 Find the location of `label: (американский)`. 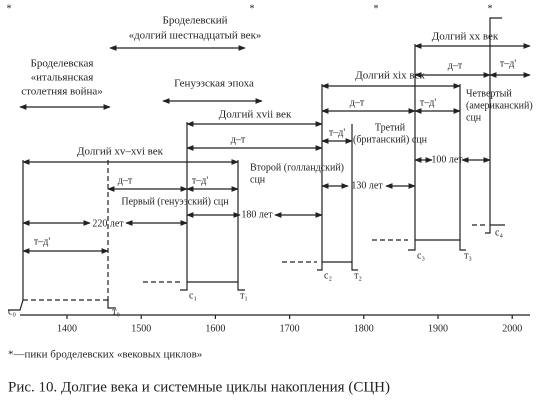

label: (американский) is located at coordinates (499, 105).